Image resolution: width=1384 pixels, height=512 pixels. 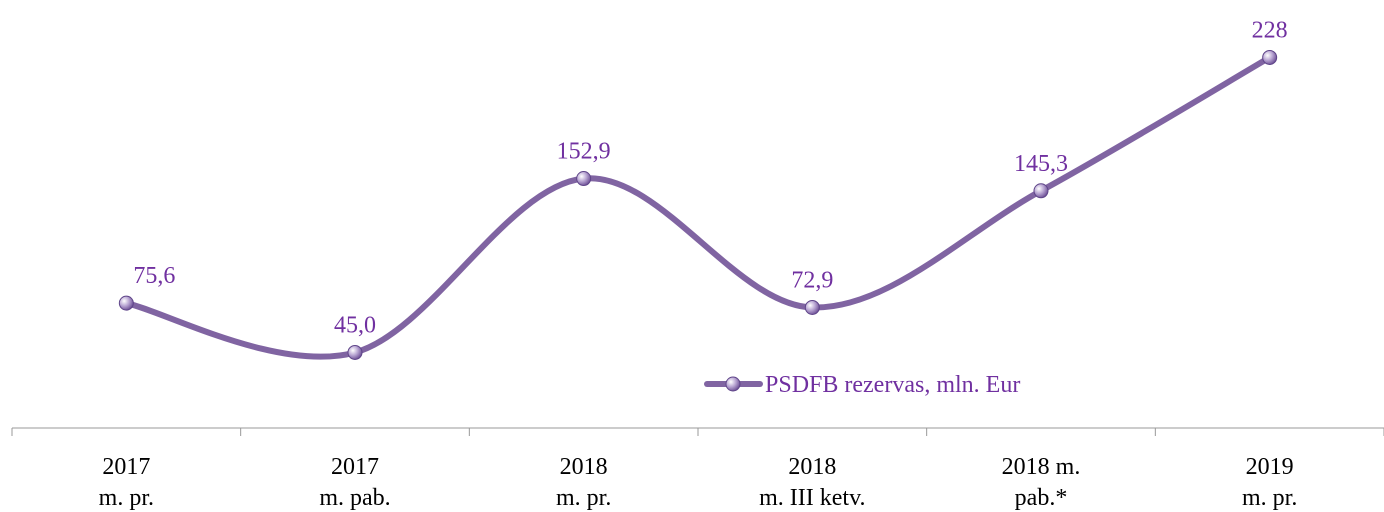 What do you see at coordinates (354, 498) in the screenshot?
I see `x-tick-label: m. pab.` at bounding box center [354, 498].